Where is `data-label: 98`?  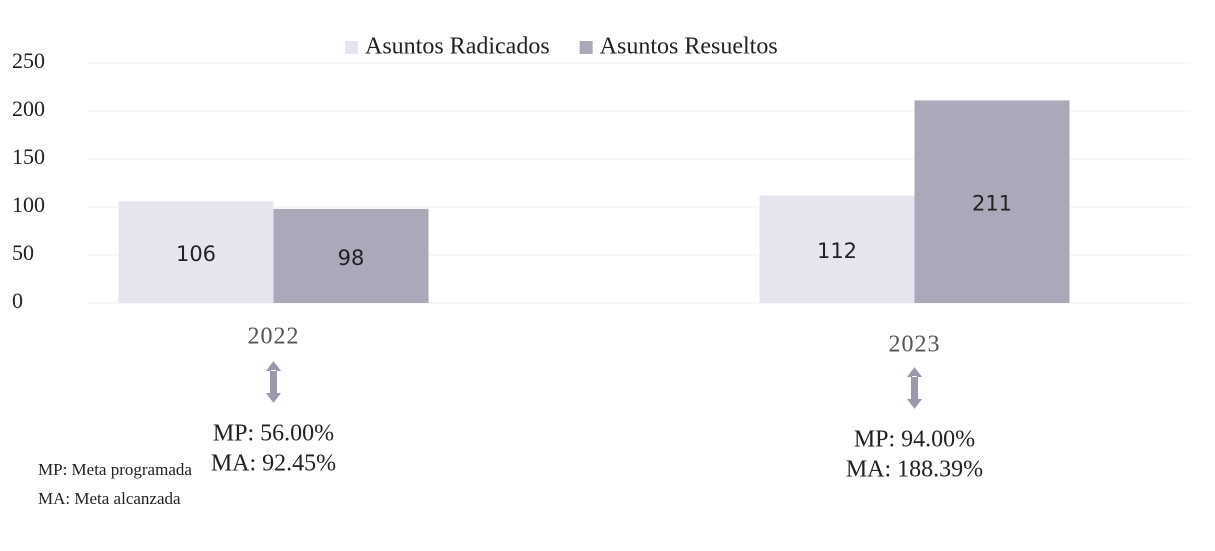
data-label: 98 is located at coordinates (351, 258).